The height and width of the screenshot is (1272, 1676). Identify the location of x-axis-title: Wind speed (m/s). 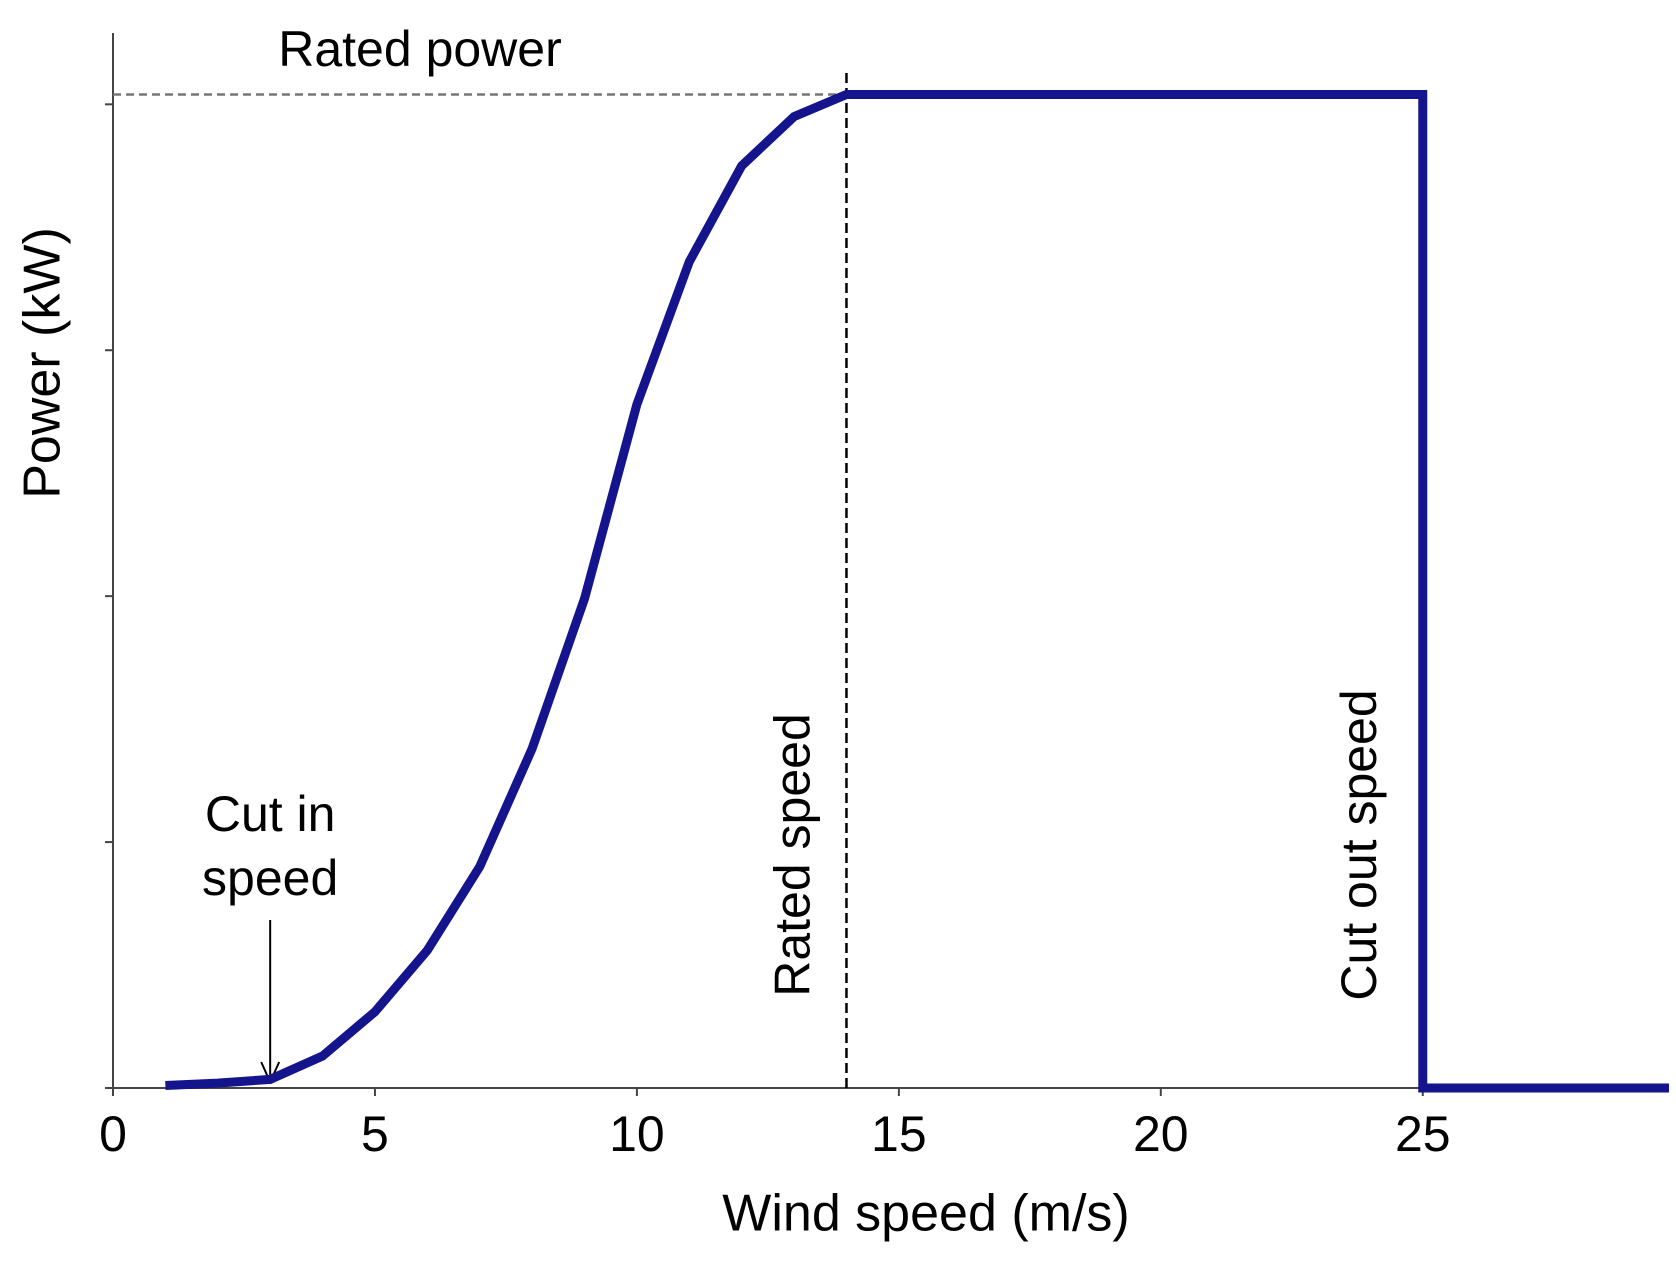
(925, 1214).